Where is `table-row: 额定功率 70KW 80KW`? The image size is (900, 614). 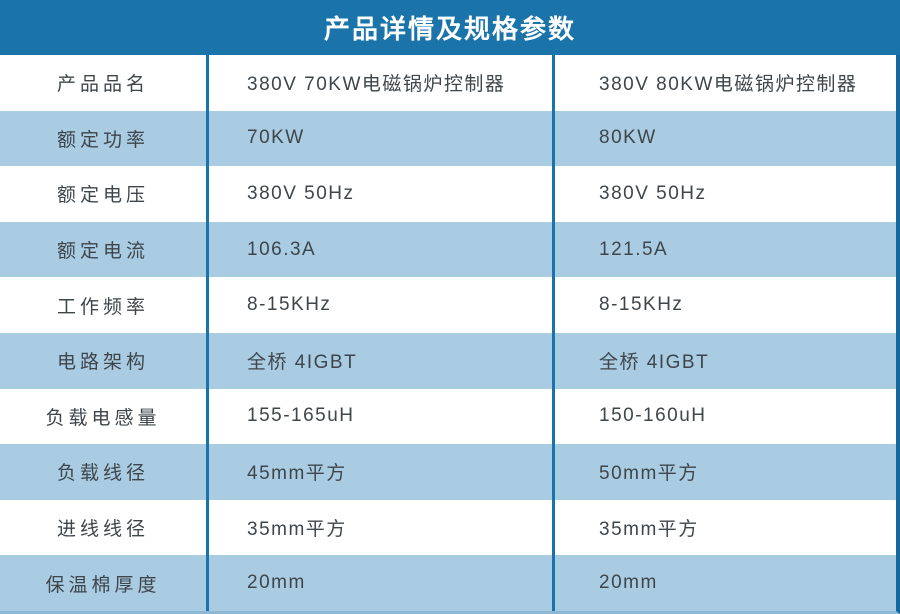
table-row: 额定功率 70KW 80KW is located at coordinates (448, 138).